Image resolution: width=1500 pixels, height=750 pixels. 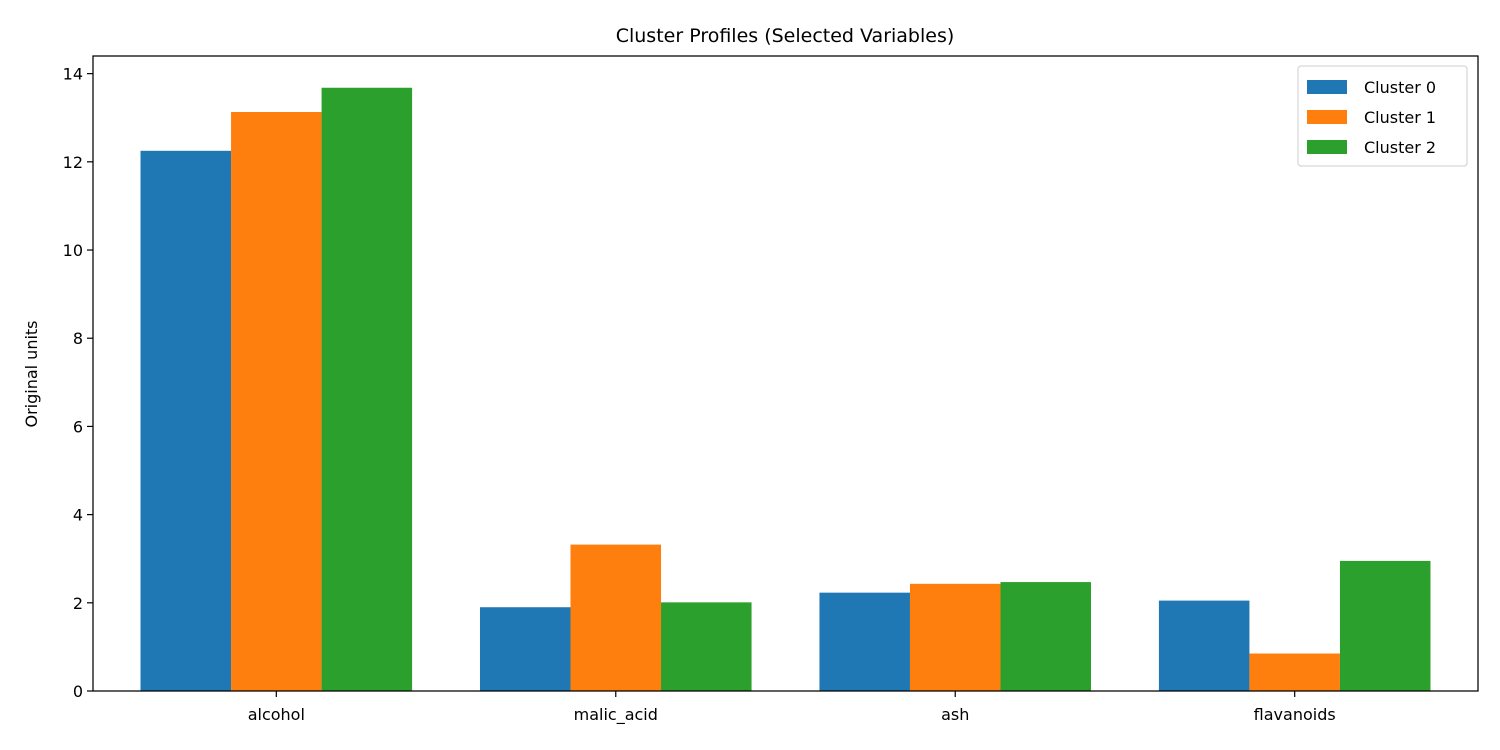 I want to click on y-tick-label: 4, so click(x=78, y=515).